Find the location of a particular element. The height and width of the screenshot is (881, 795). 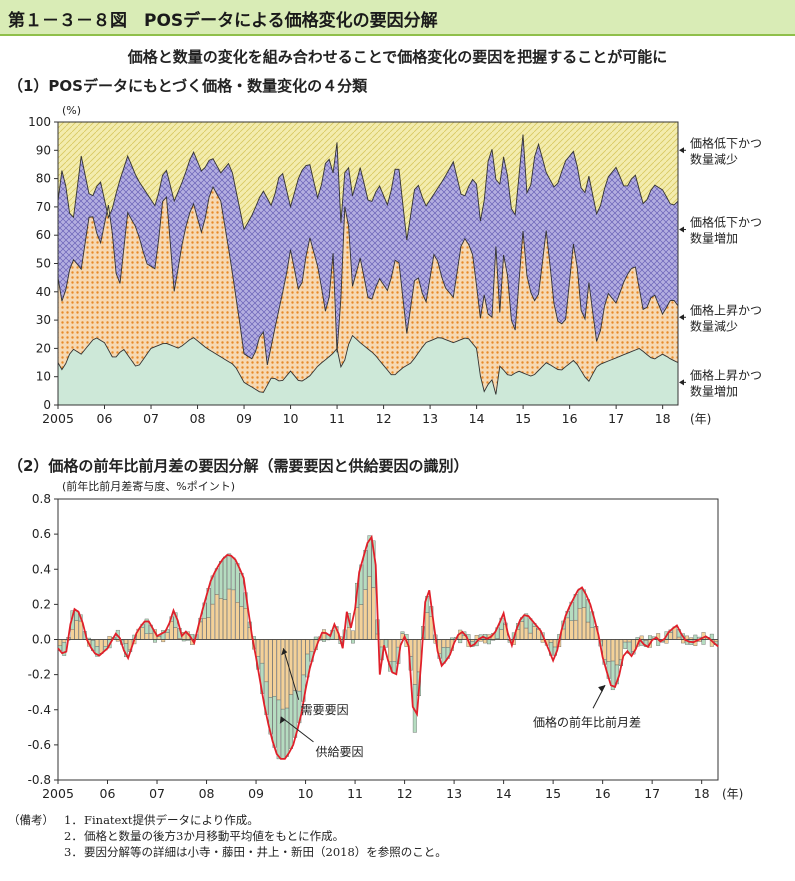

y-tick-label: 0.6 is located at coordinates (41, 534).